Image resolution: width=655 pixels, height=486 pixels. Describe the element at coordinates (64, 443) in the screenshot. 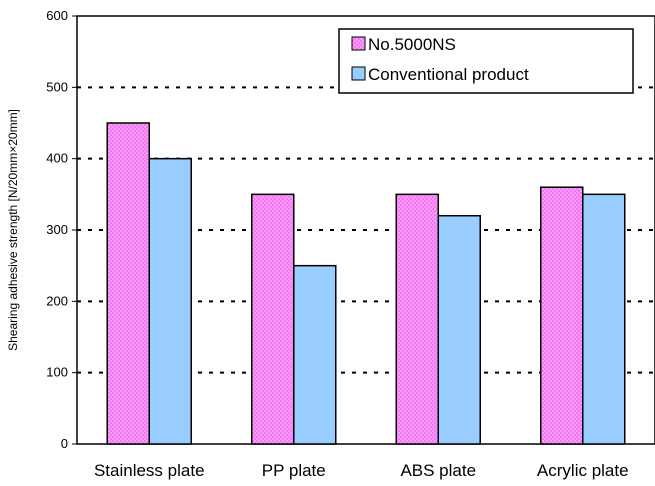

I see `y-tick-label: 0` at that location.